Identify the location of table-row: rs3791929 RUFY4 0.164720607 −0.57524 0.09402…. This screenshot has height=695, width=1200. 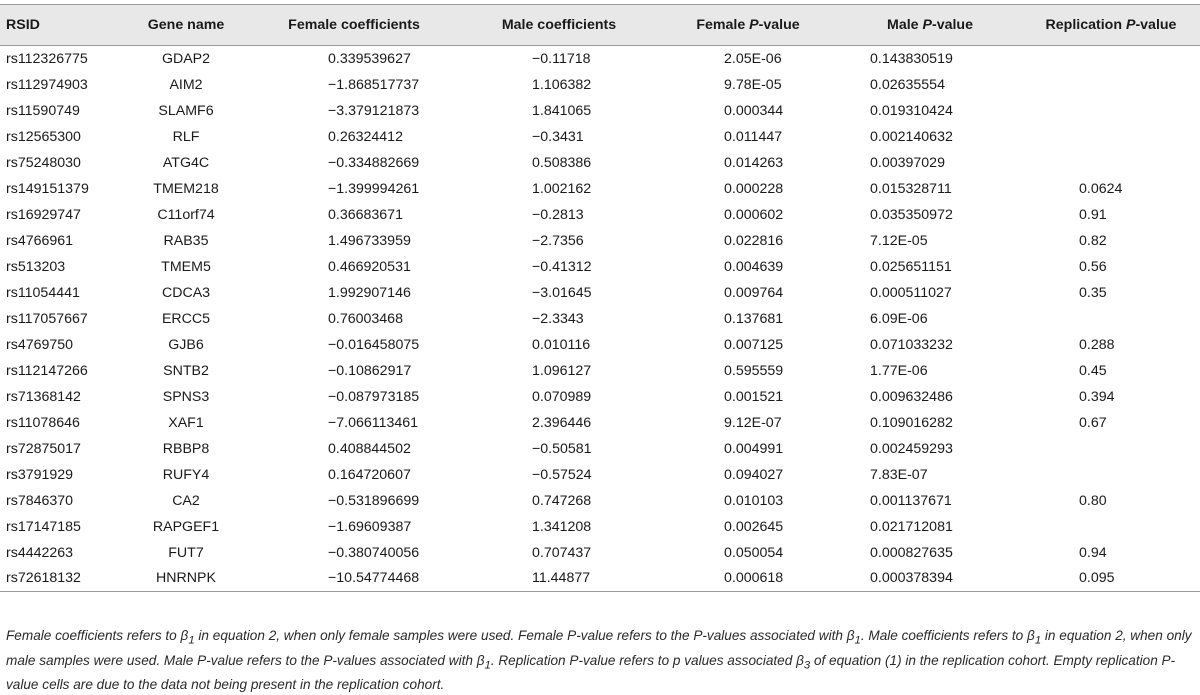
(600, 475).